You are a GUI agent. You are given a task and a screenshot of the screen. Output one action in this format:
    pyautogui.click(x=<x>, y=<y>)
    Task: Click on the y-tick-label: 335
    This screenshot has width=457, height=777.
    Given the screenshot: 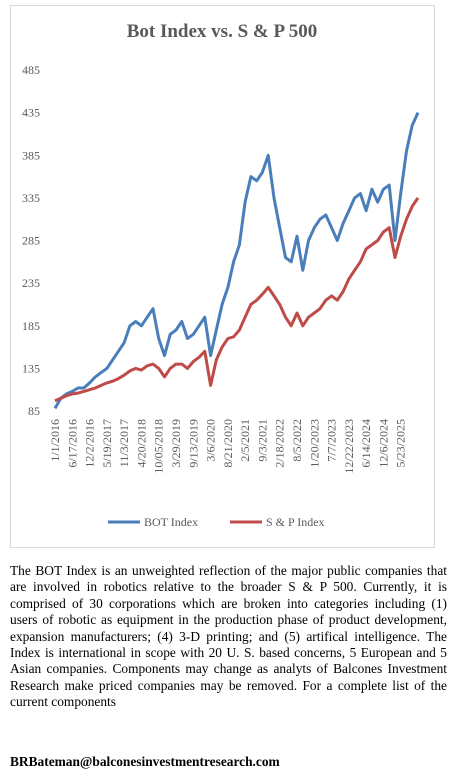 What is the action you would take?
    pyautogui.click(x=31, y=198)
    